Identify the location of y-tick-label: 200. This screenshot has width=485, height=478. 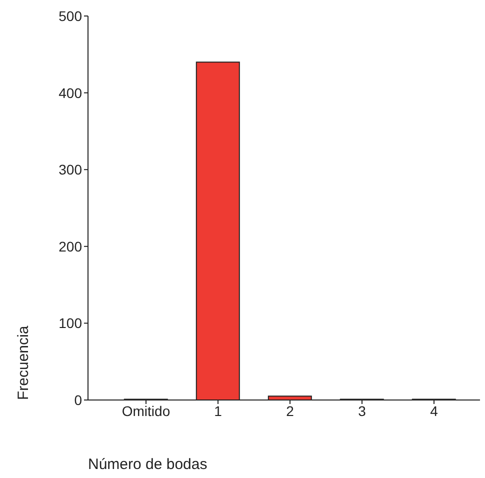
(70, 246).